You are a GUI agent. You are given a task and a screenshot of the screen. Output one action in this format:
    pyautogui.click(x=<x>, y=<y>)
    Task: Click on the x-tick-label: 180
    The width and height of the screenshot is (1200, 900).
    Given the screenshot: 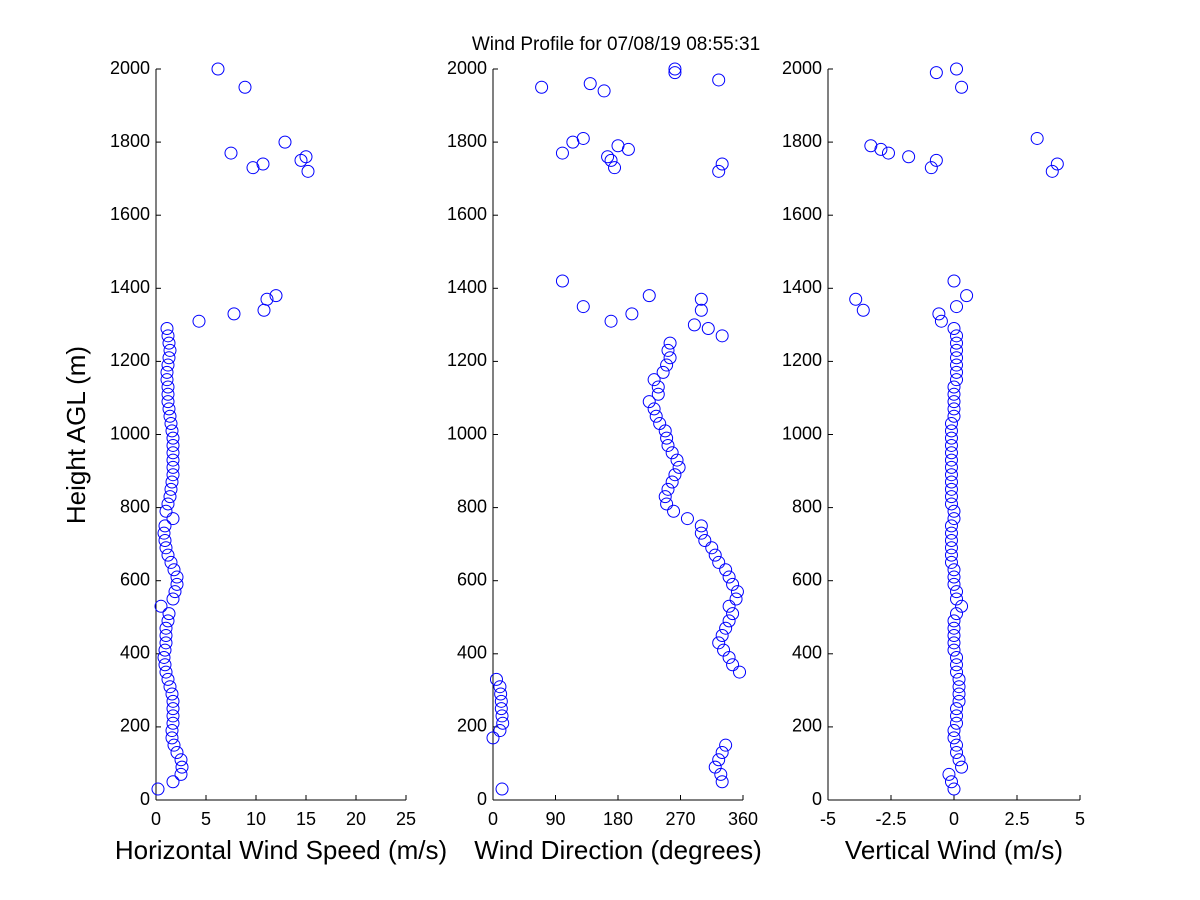 What is the action you would take?
    pyautogui.click(x=618, y=819)
    